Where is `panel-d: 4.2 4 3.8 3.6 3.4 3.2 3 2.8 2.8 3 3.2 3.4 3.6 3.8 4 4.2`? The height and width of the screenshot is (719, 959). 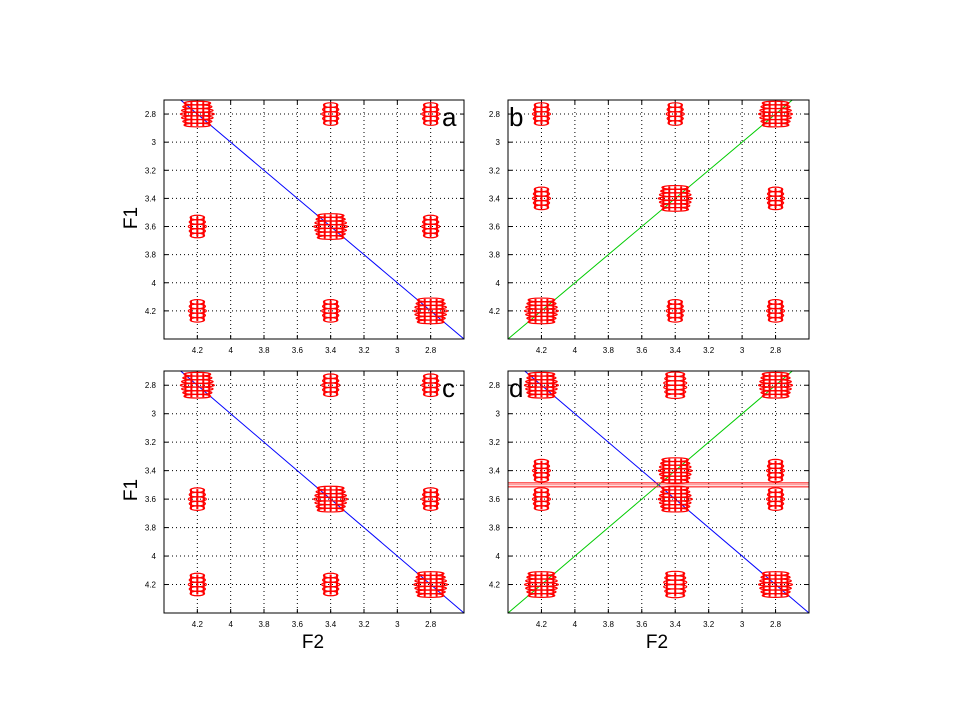
panel-d: 4.2 4 3.8 3.6 3.4 3.2 3 2.8 2.8 3 3.2 3.4 3.6 3.8 4 4.2 is located at coordinates (649, 499).